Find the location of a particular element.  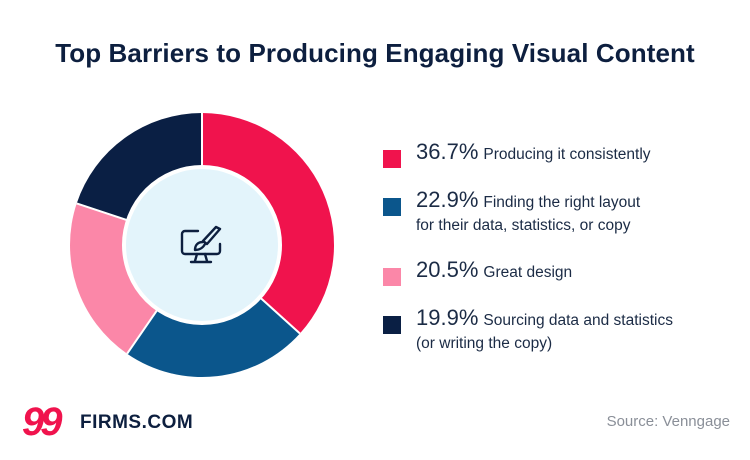

legend-label-continued: (or writing the copy) is located at coordinates (484, 343).